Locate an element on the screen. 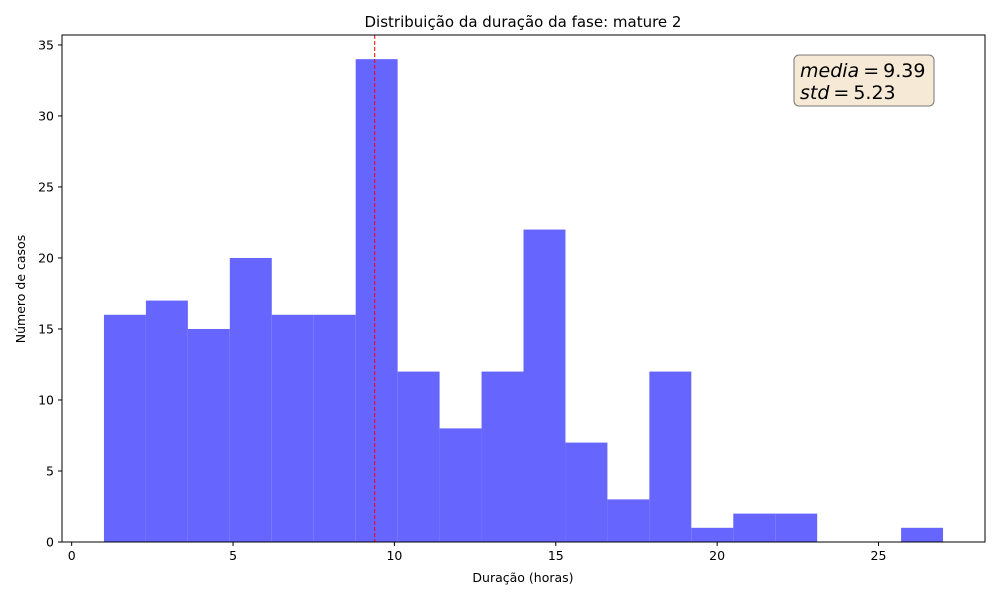 This screenshot has height=600, width=1000. mean-stat-equals: = is located at coordinates (871, 71).